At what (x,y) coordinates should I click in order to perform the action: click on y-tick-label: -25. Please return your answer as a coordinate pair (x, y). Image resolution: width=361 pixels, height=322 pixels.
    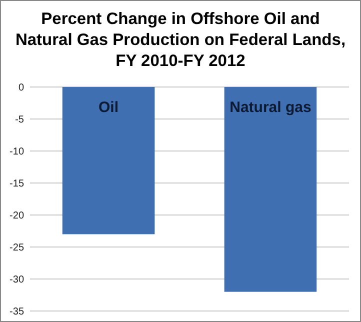
    Looking at the image, I should click on (17, 248).